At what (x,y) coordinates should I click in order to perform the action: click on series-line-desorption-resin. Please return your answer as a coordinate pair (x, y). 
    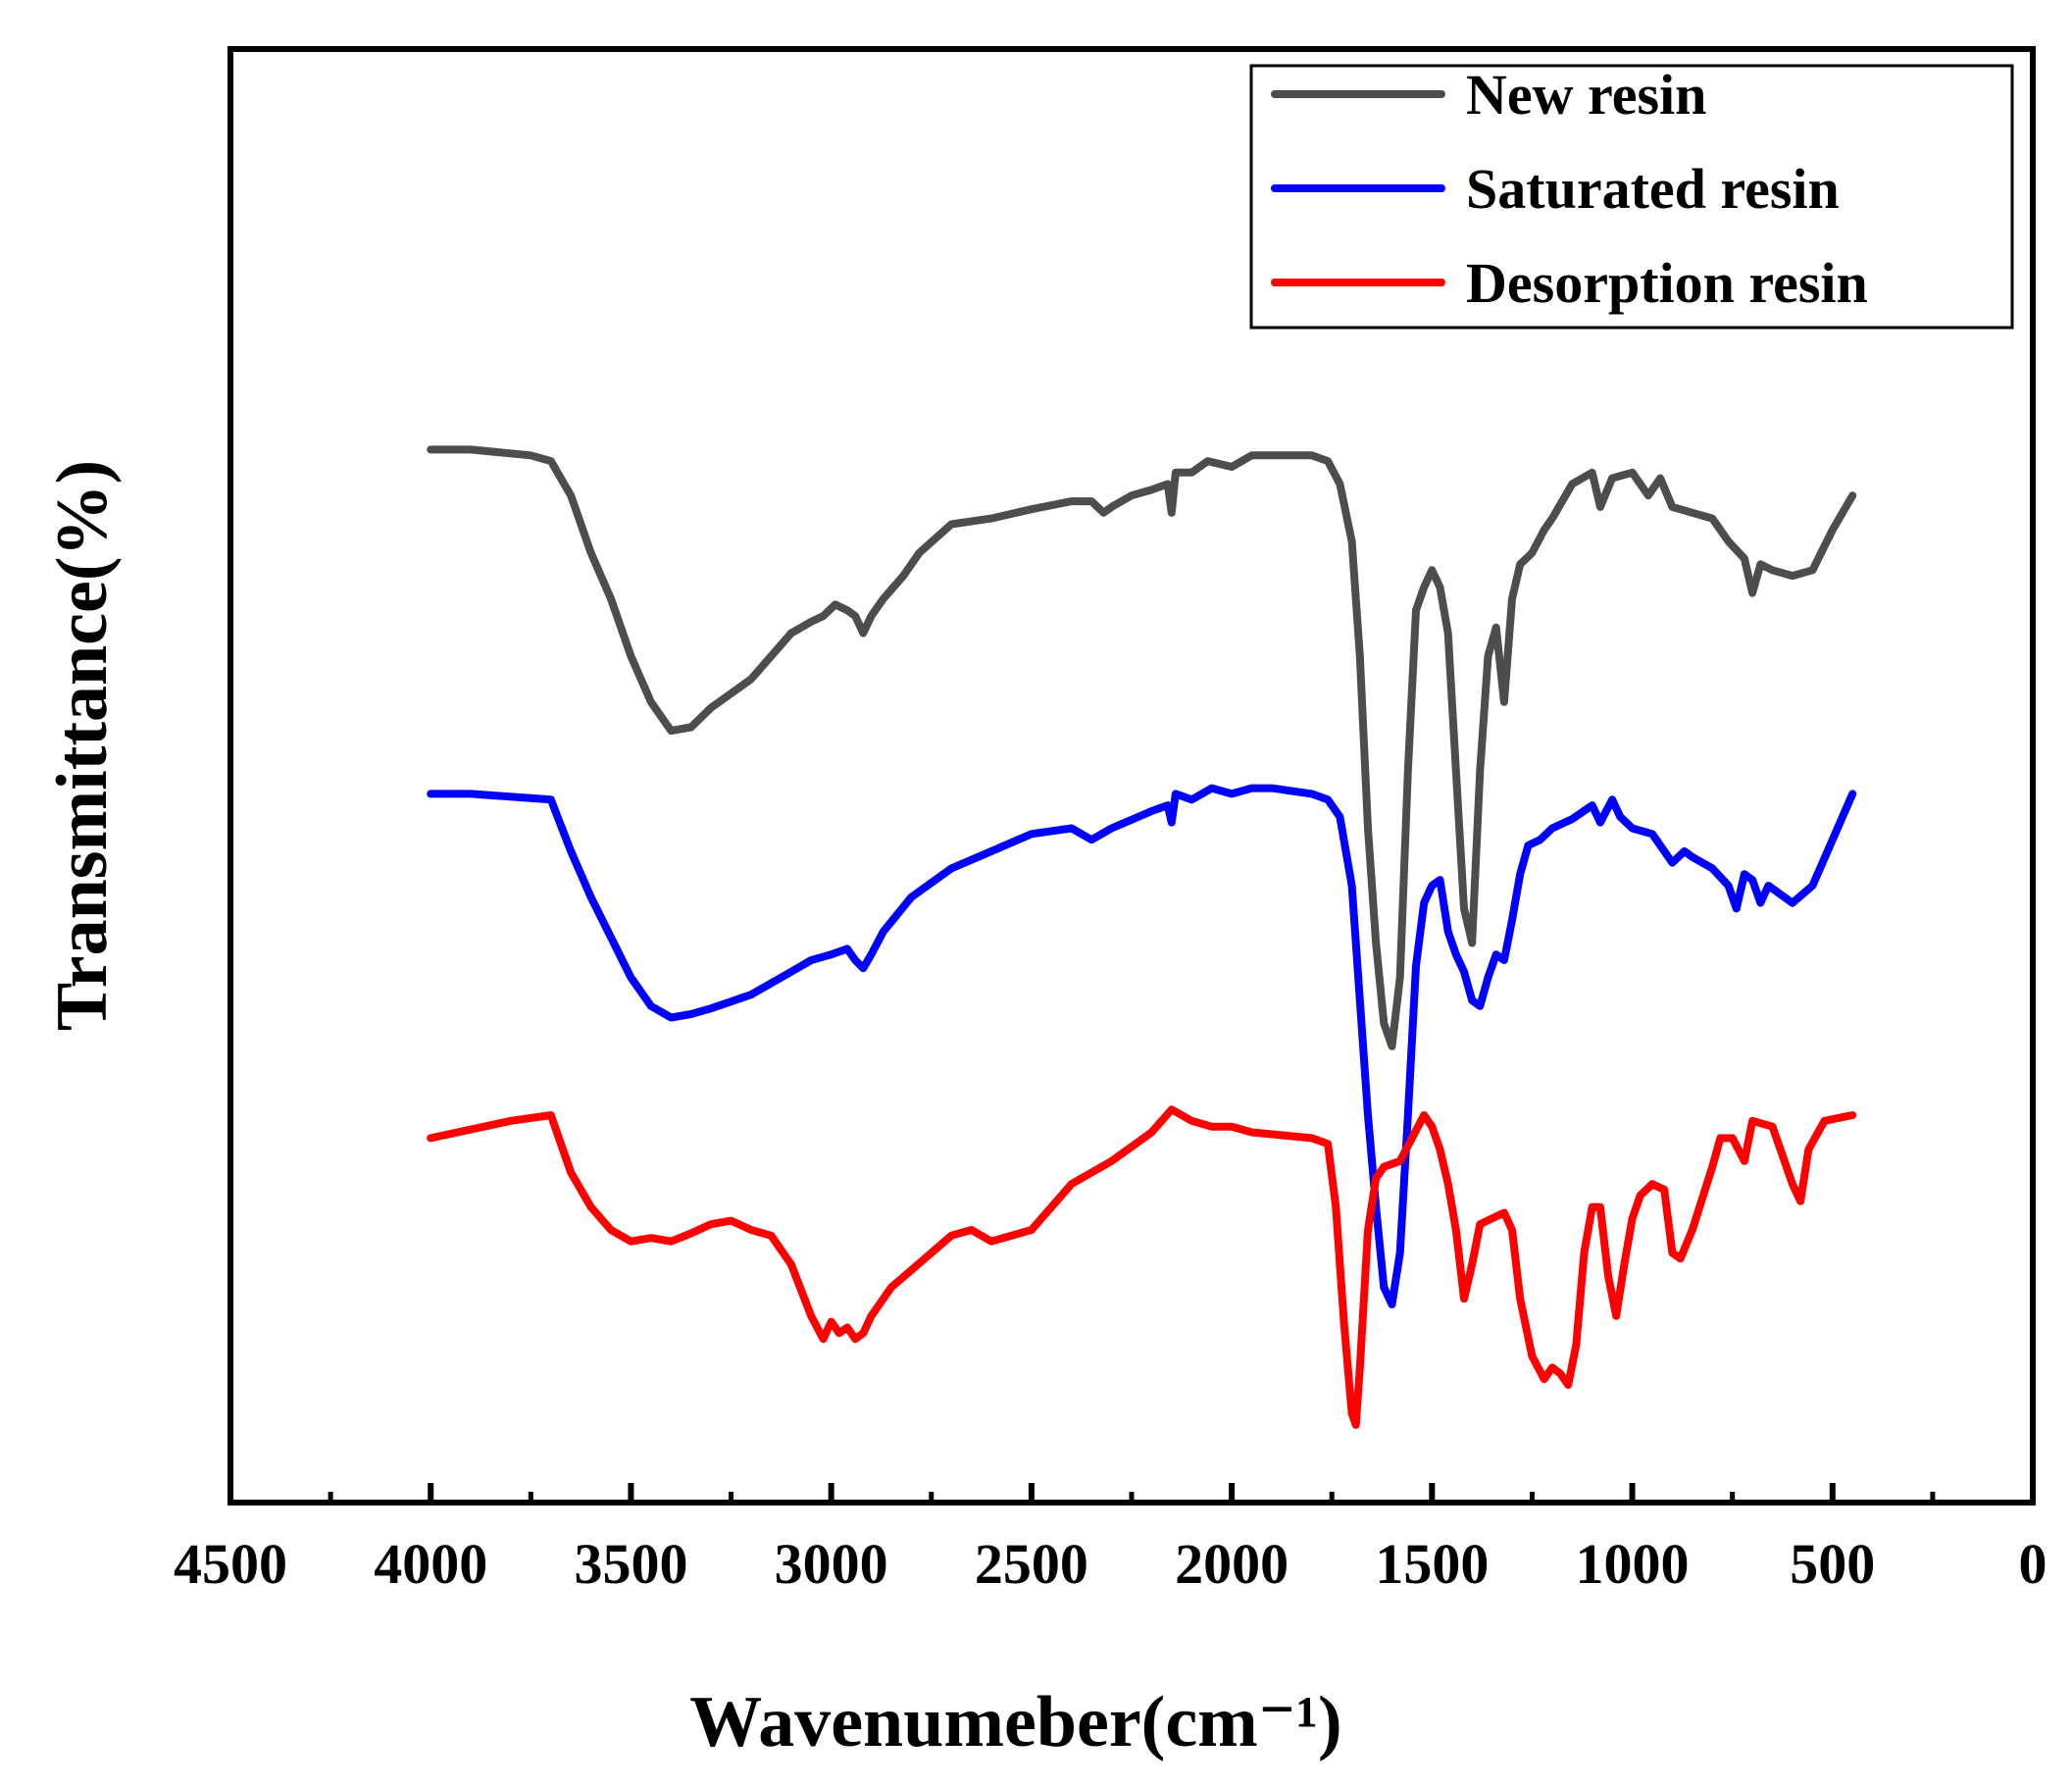
    Looking at the image, I should click on (1142, 1267).